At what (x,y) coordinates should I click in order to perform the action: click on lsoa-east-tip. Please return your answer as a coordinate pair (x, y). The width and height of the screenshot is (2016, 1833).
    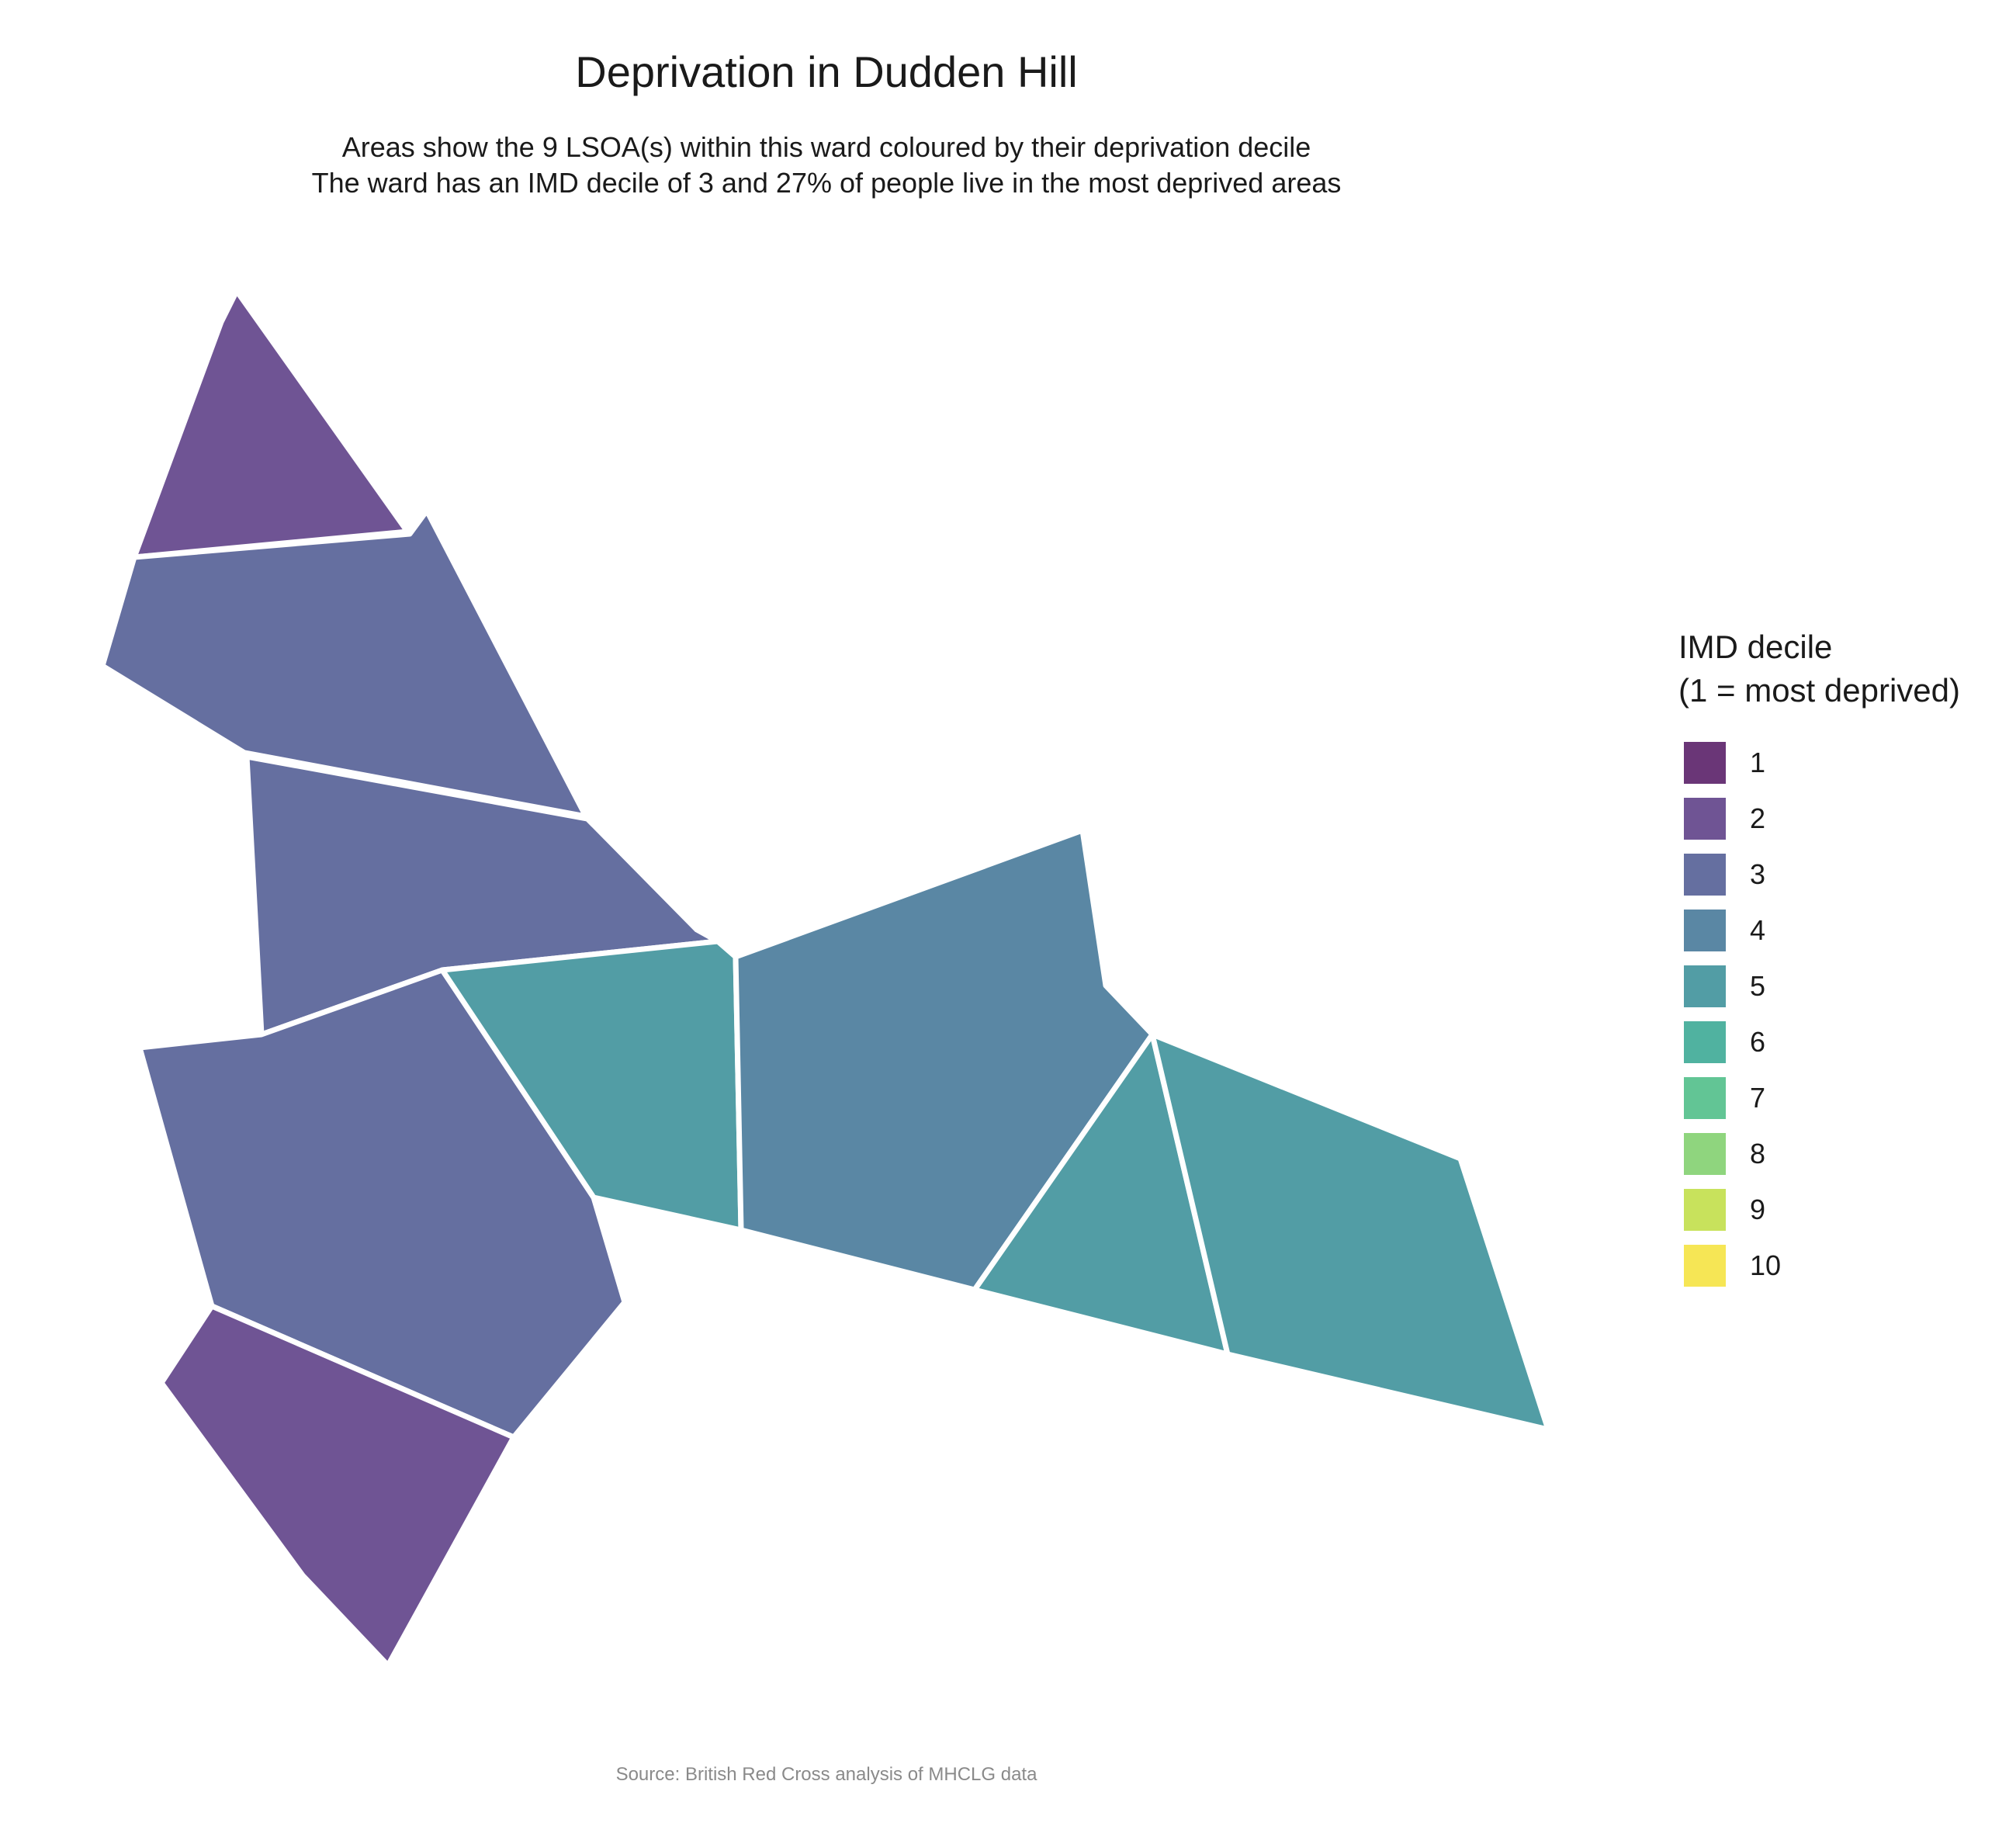
    Looking at the image, I should click on (1350, 1232).